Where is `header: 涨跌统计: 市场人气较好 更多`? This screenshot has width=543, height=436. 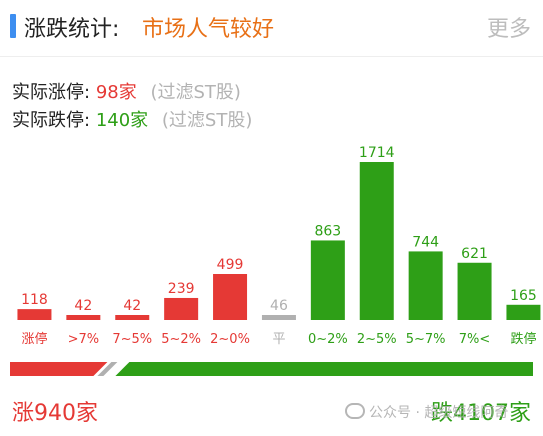
header: 涨跌统计: 市场人气较好 更多 is located at coordinates (271, 28).